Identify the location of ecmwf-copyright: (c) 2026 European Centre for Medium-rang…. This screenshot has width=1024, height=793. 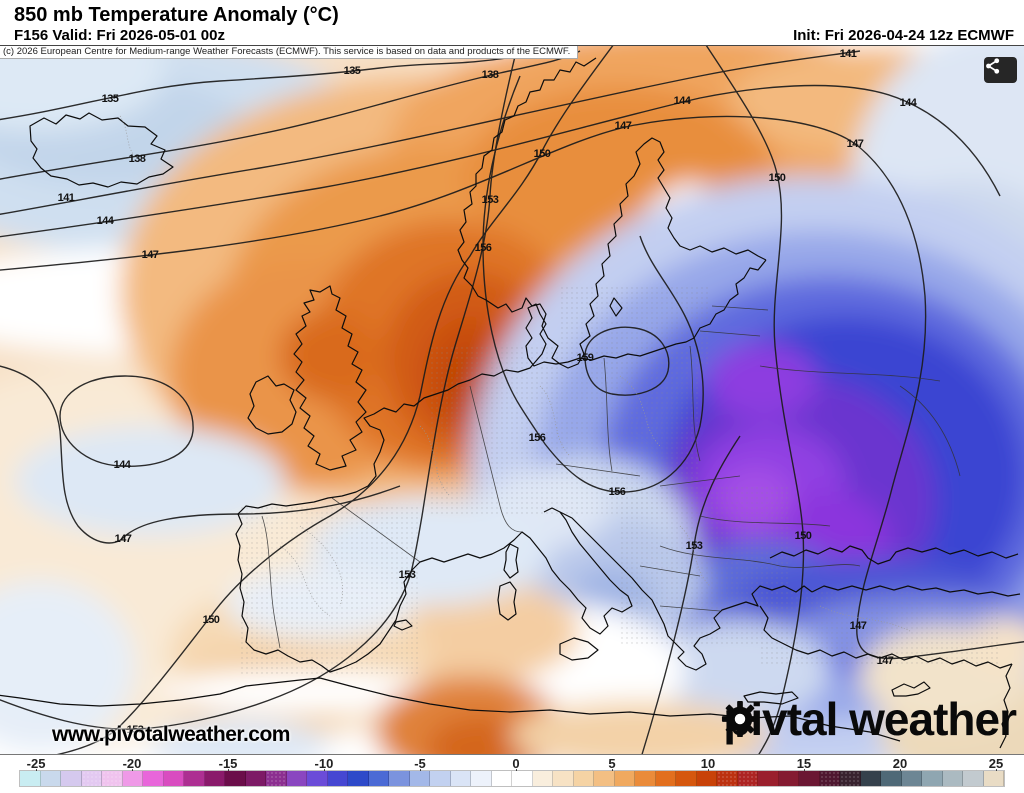
(289, 52).